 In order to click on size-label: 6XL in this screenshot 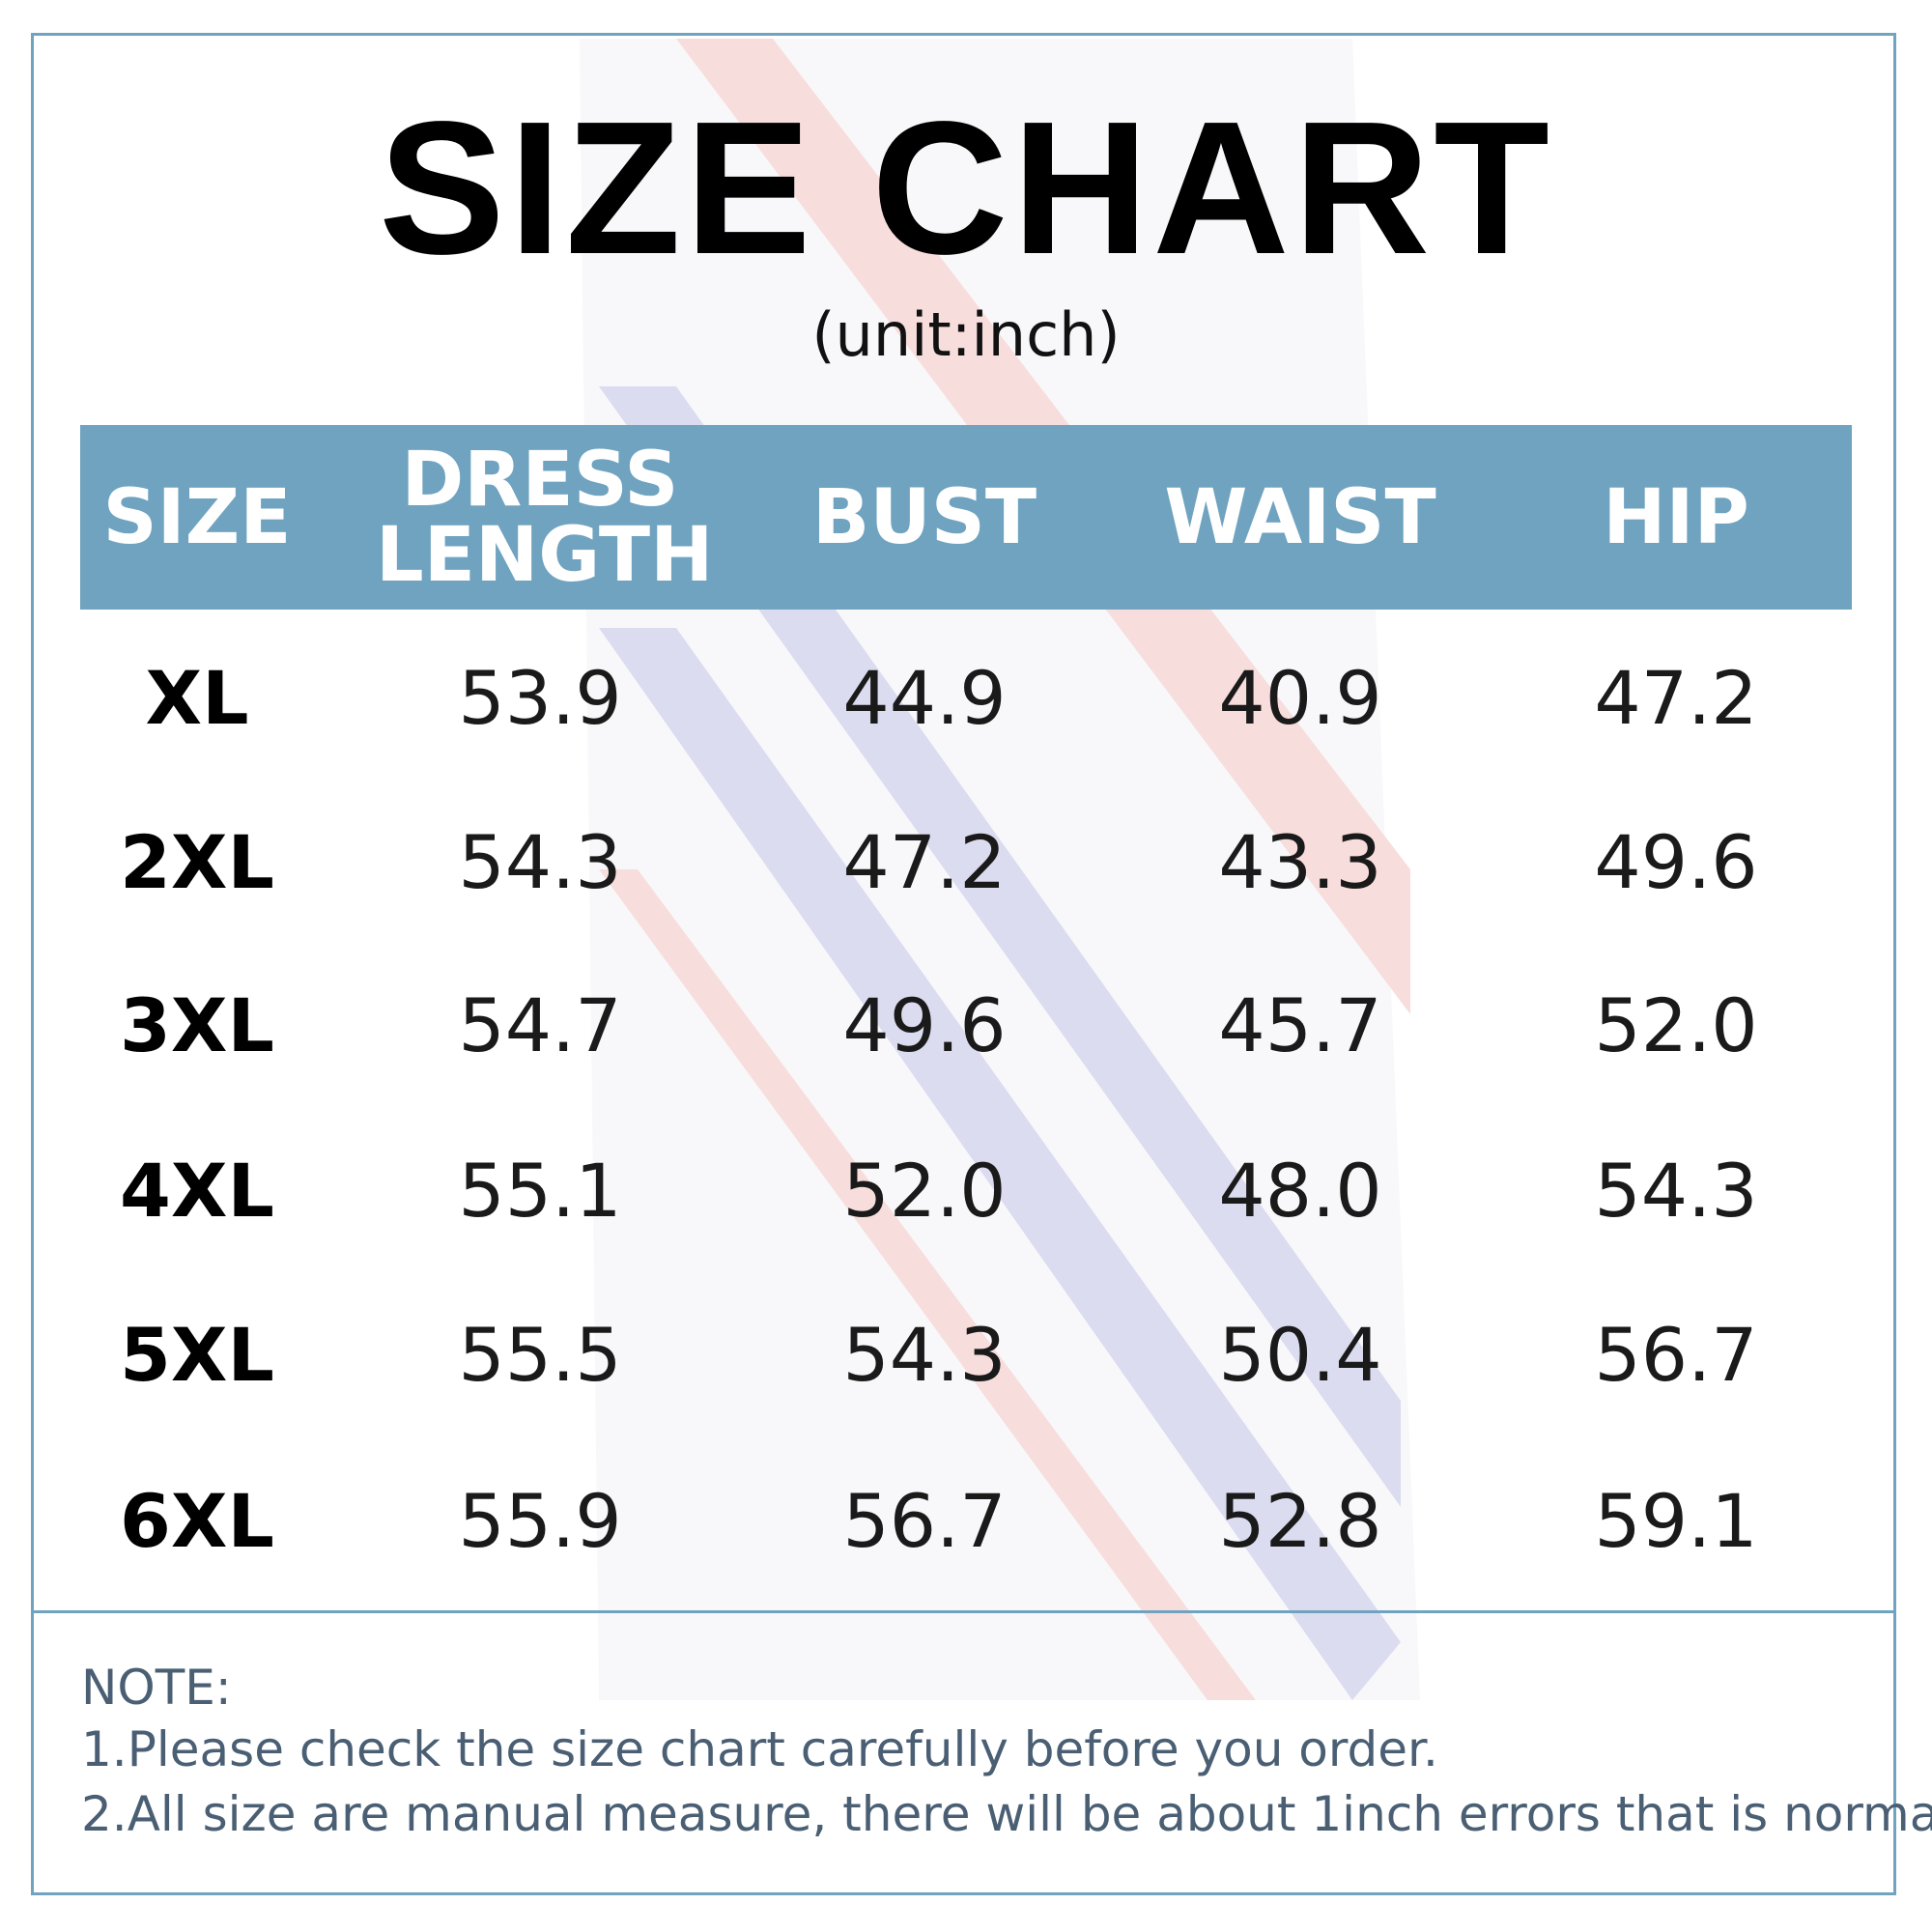, I will do `click(197, 1521)`.